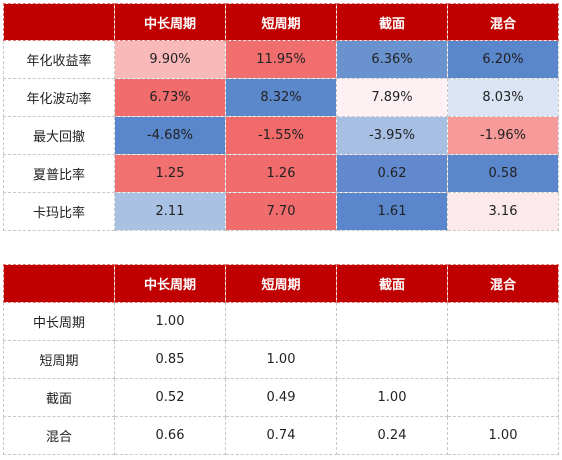 The width and height of the screenshot is (562, 460). What do you see at coordinates (392, 59) in the screenshot?
I see `metrics-value-cell: 6.36%` at bounding box center [392, 59].